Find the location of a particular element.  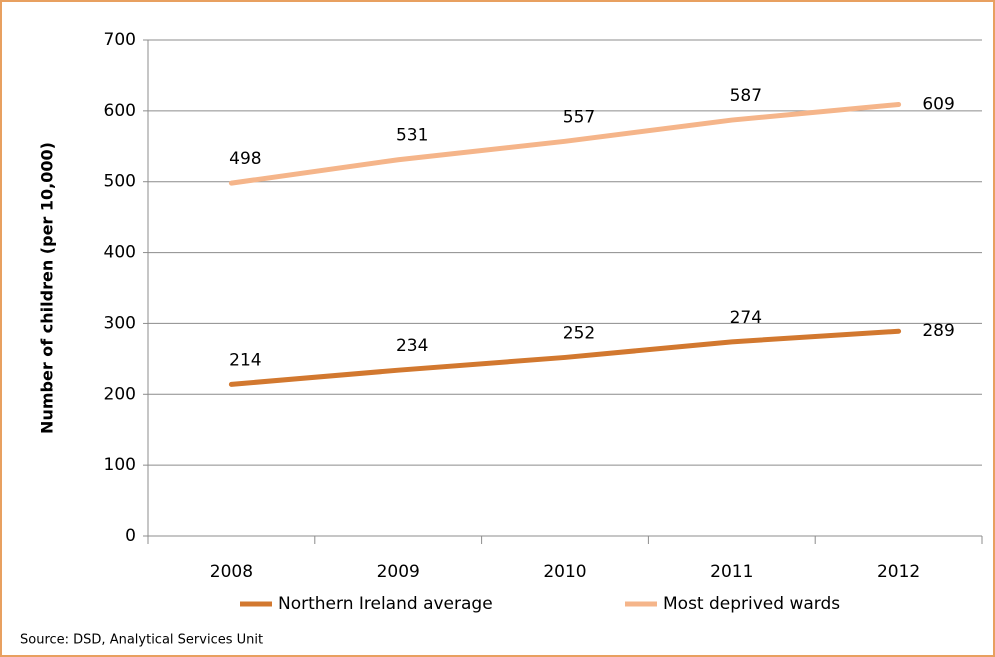

data-label: 289 is located at coordinates (938, 331).